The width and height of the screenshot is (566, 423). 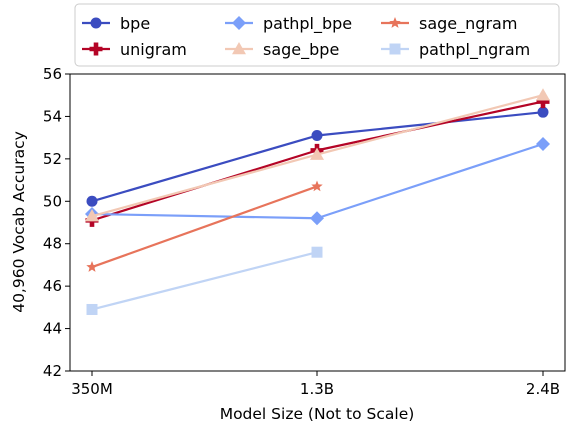 I want to click on legend-label: unigram, so click(x=153, y=49).